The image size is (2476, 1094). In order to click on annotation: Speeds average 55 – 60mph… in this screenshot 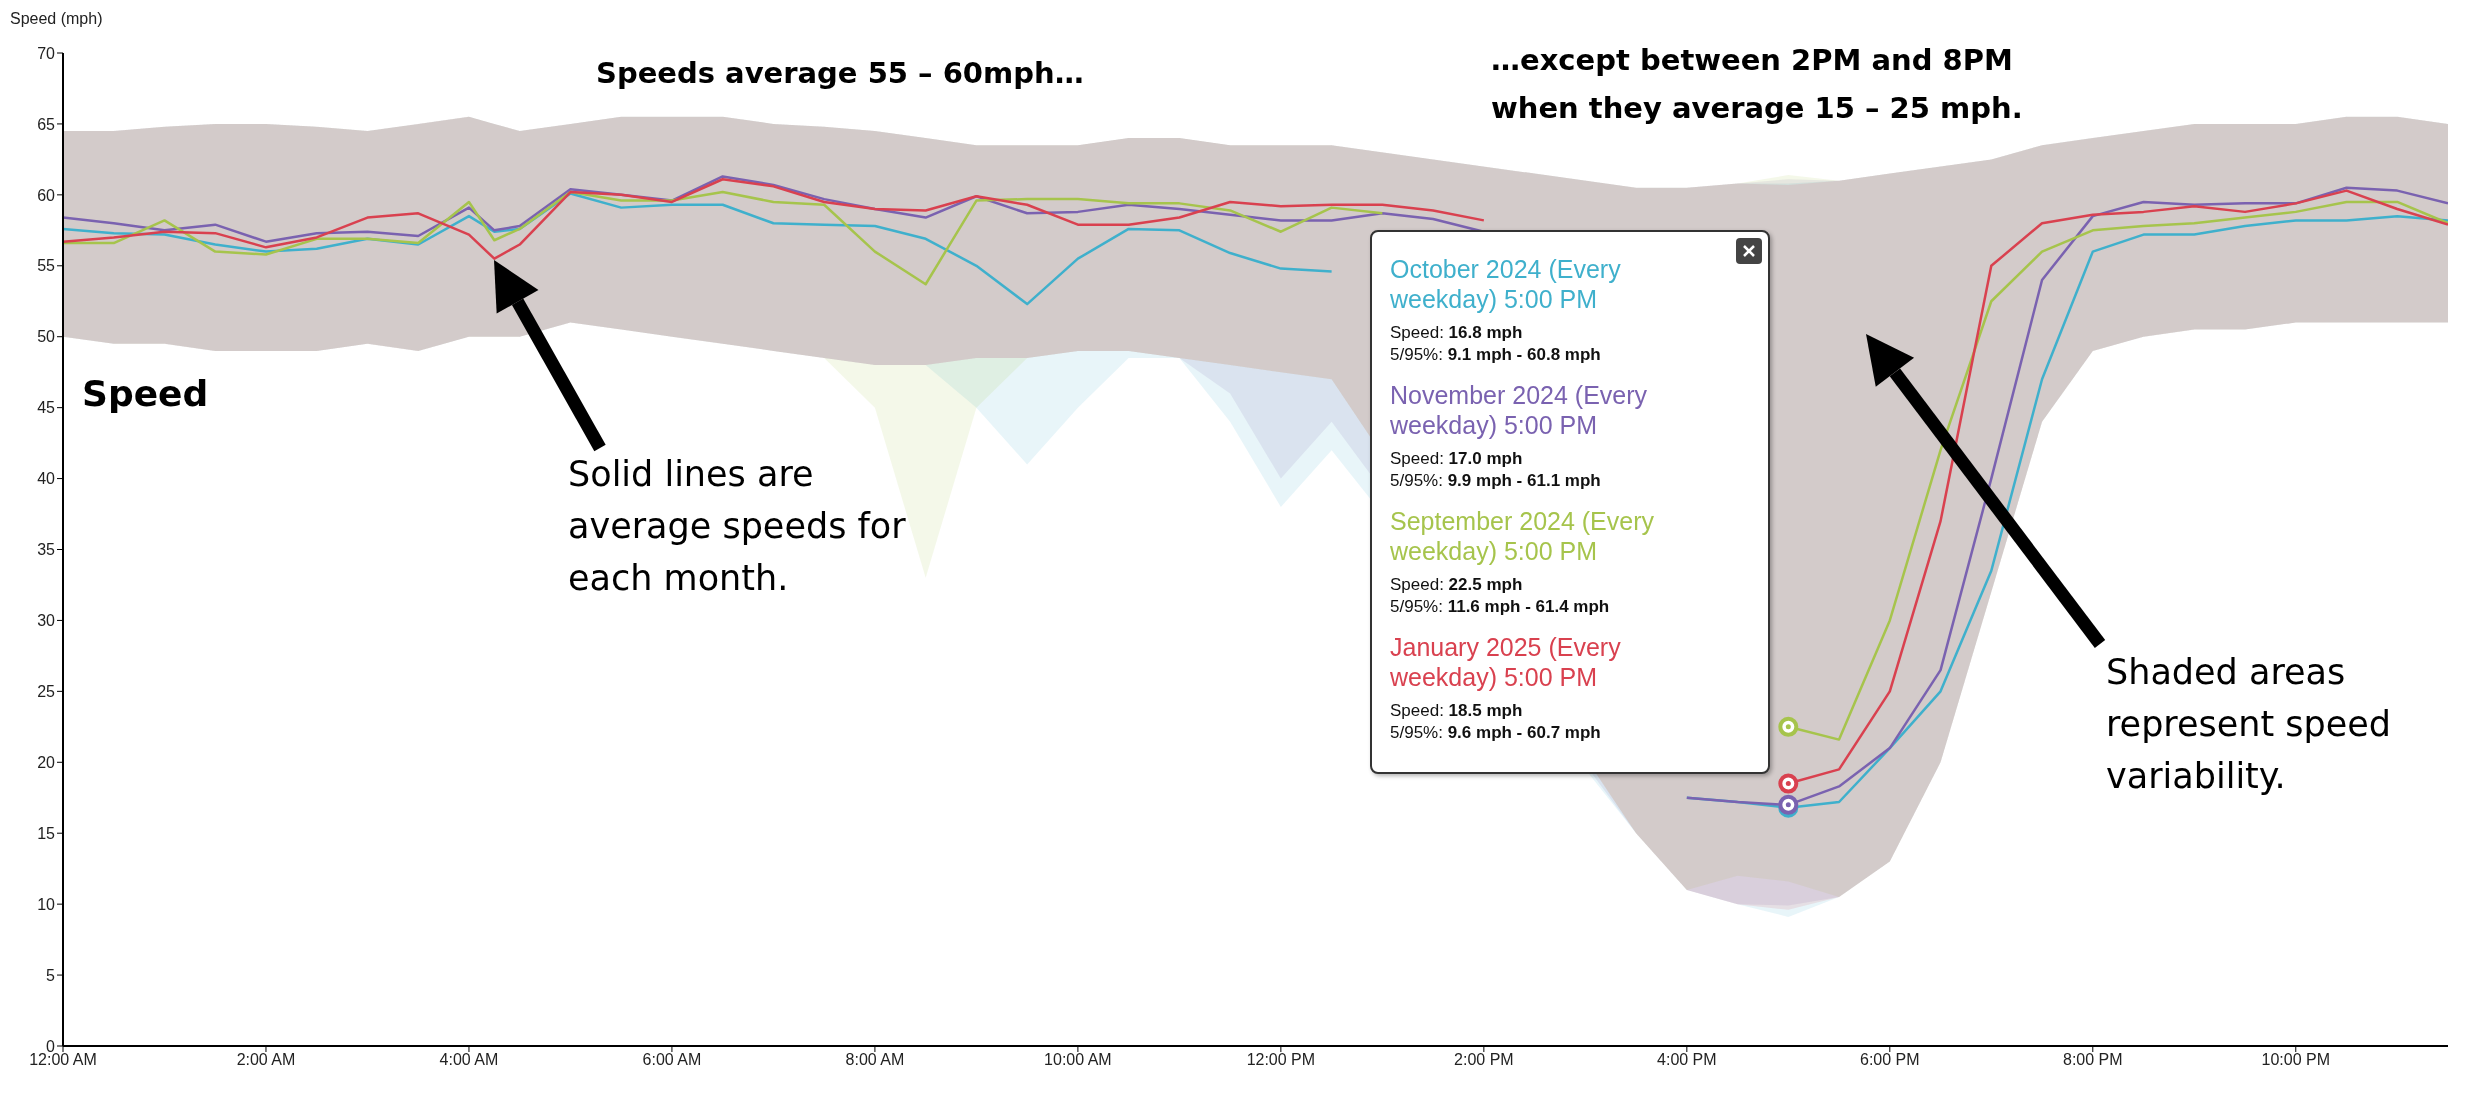, I will do `click(840, 73)`.